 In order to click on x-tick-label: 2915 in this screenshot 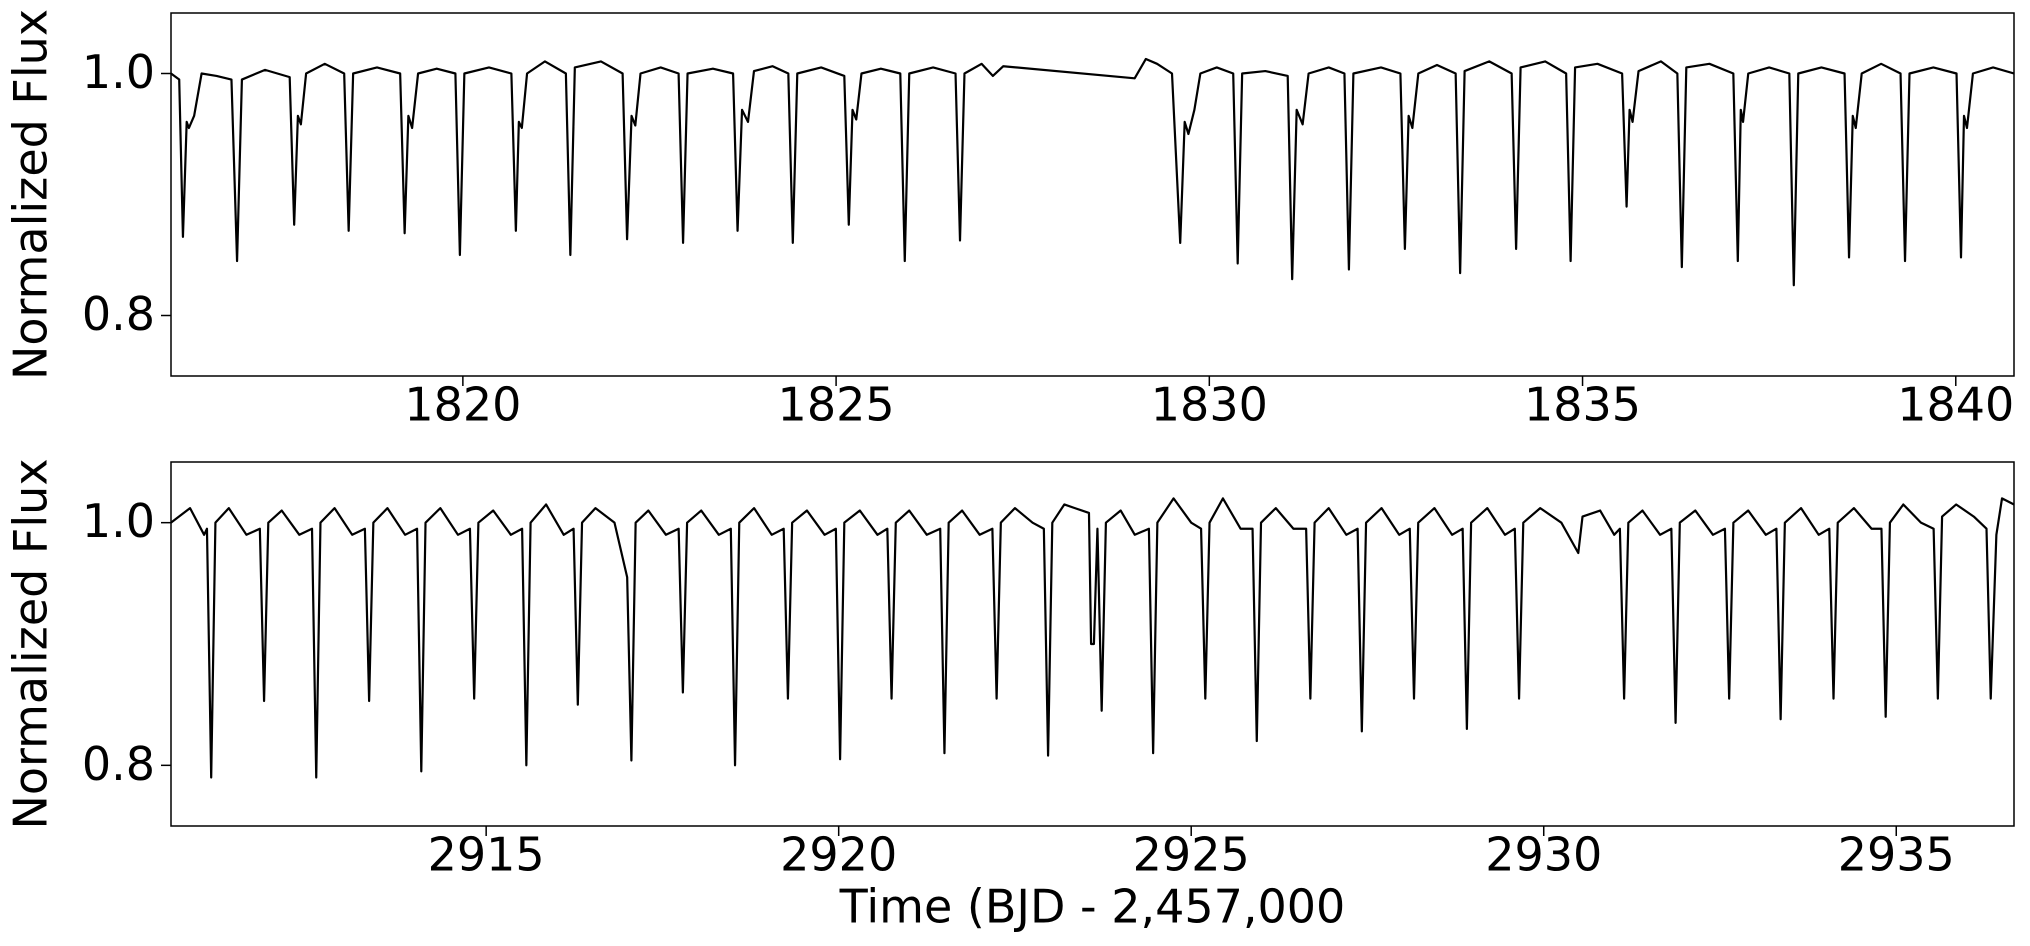, I will do `click(486, 855)`.